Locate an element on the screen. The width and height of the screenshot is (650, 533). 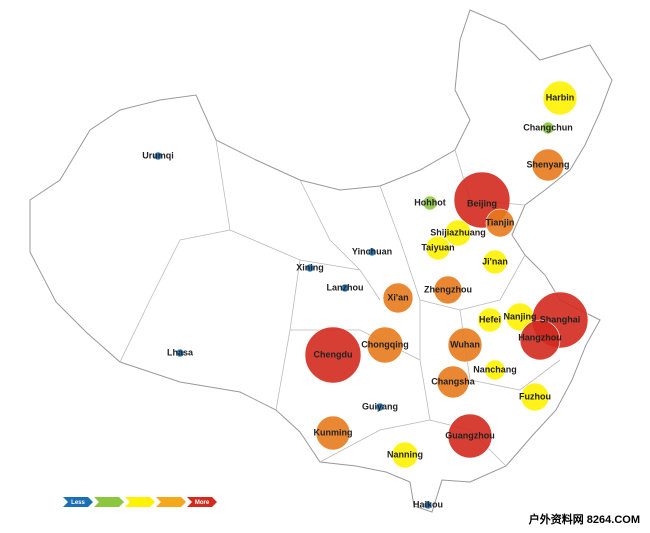
city-label: Chongqing is located at coordinates (384, 344).